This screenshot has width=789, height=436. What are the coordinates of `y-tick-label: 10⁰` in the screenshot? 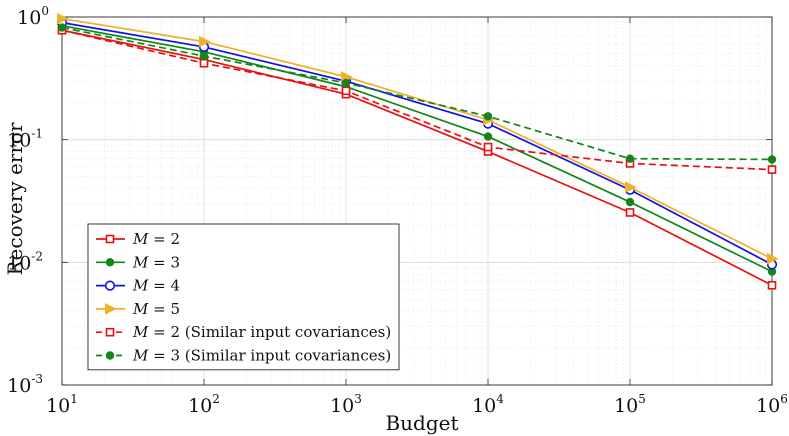 It's located at (33, 16).